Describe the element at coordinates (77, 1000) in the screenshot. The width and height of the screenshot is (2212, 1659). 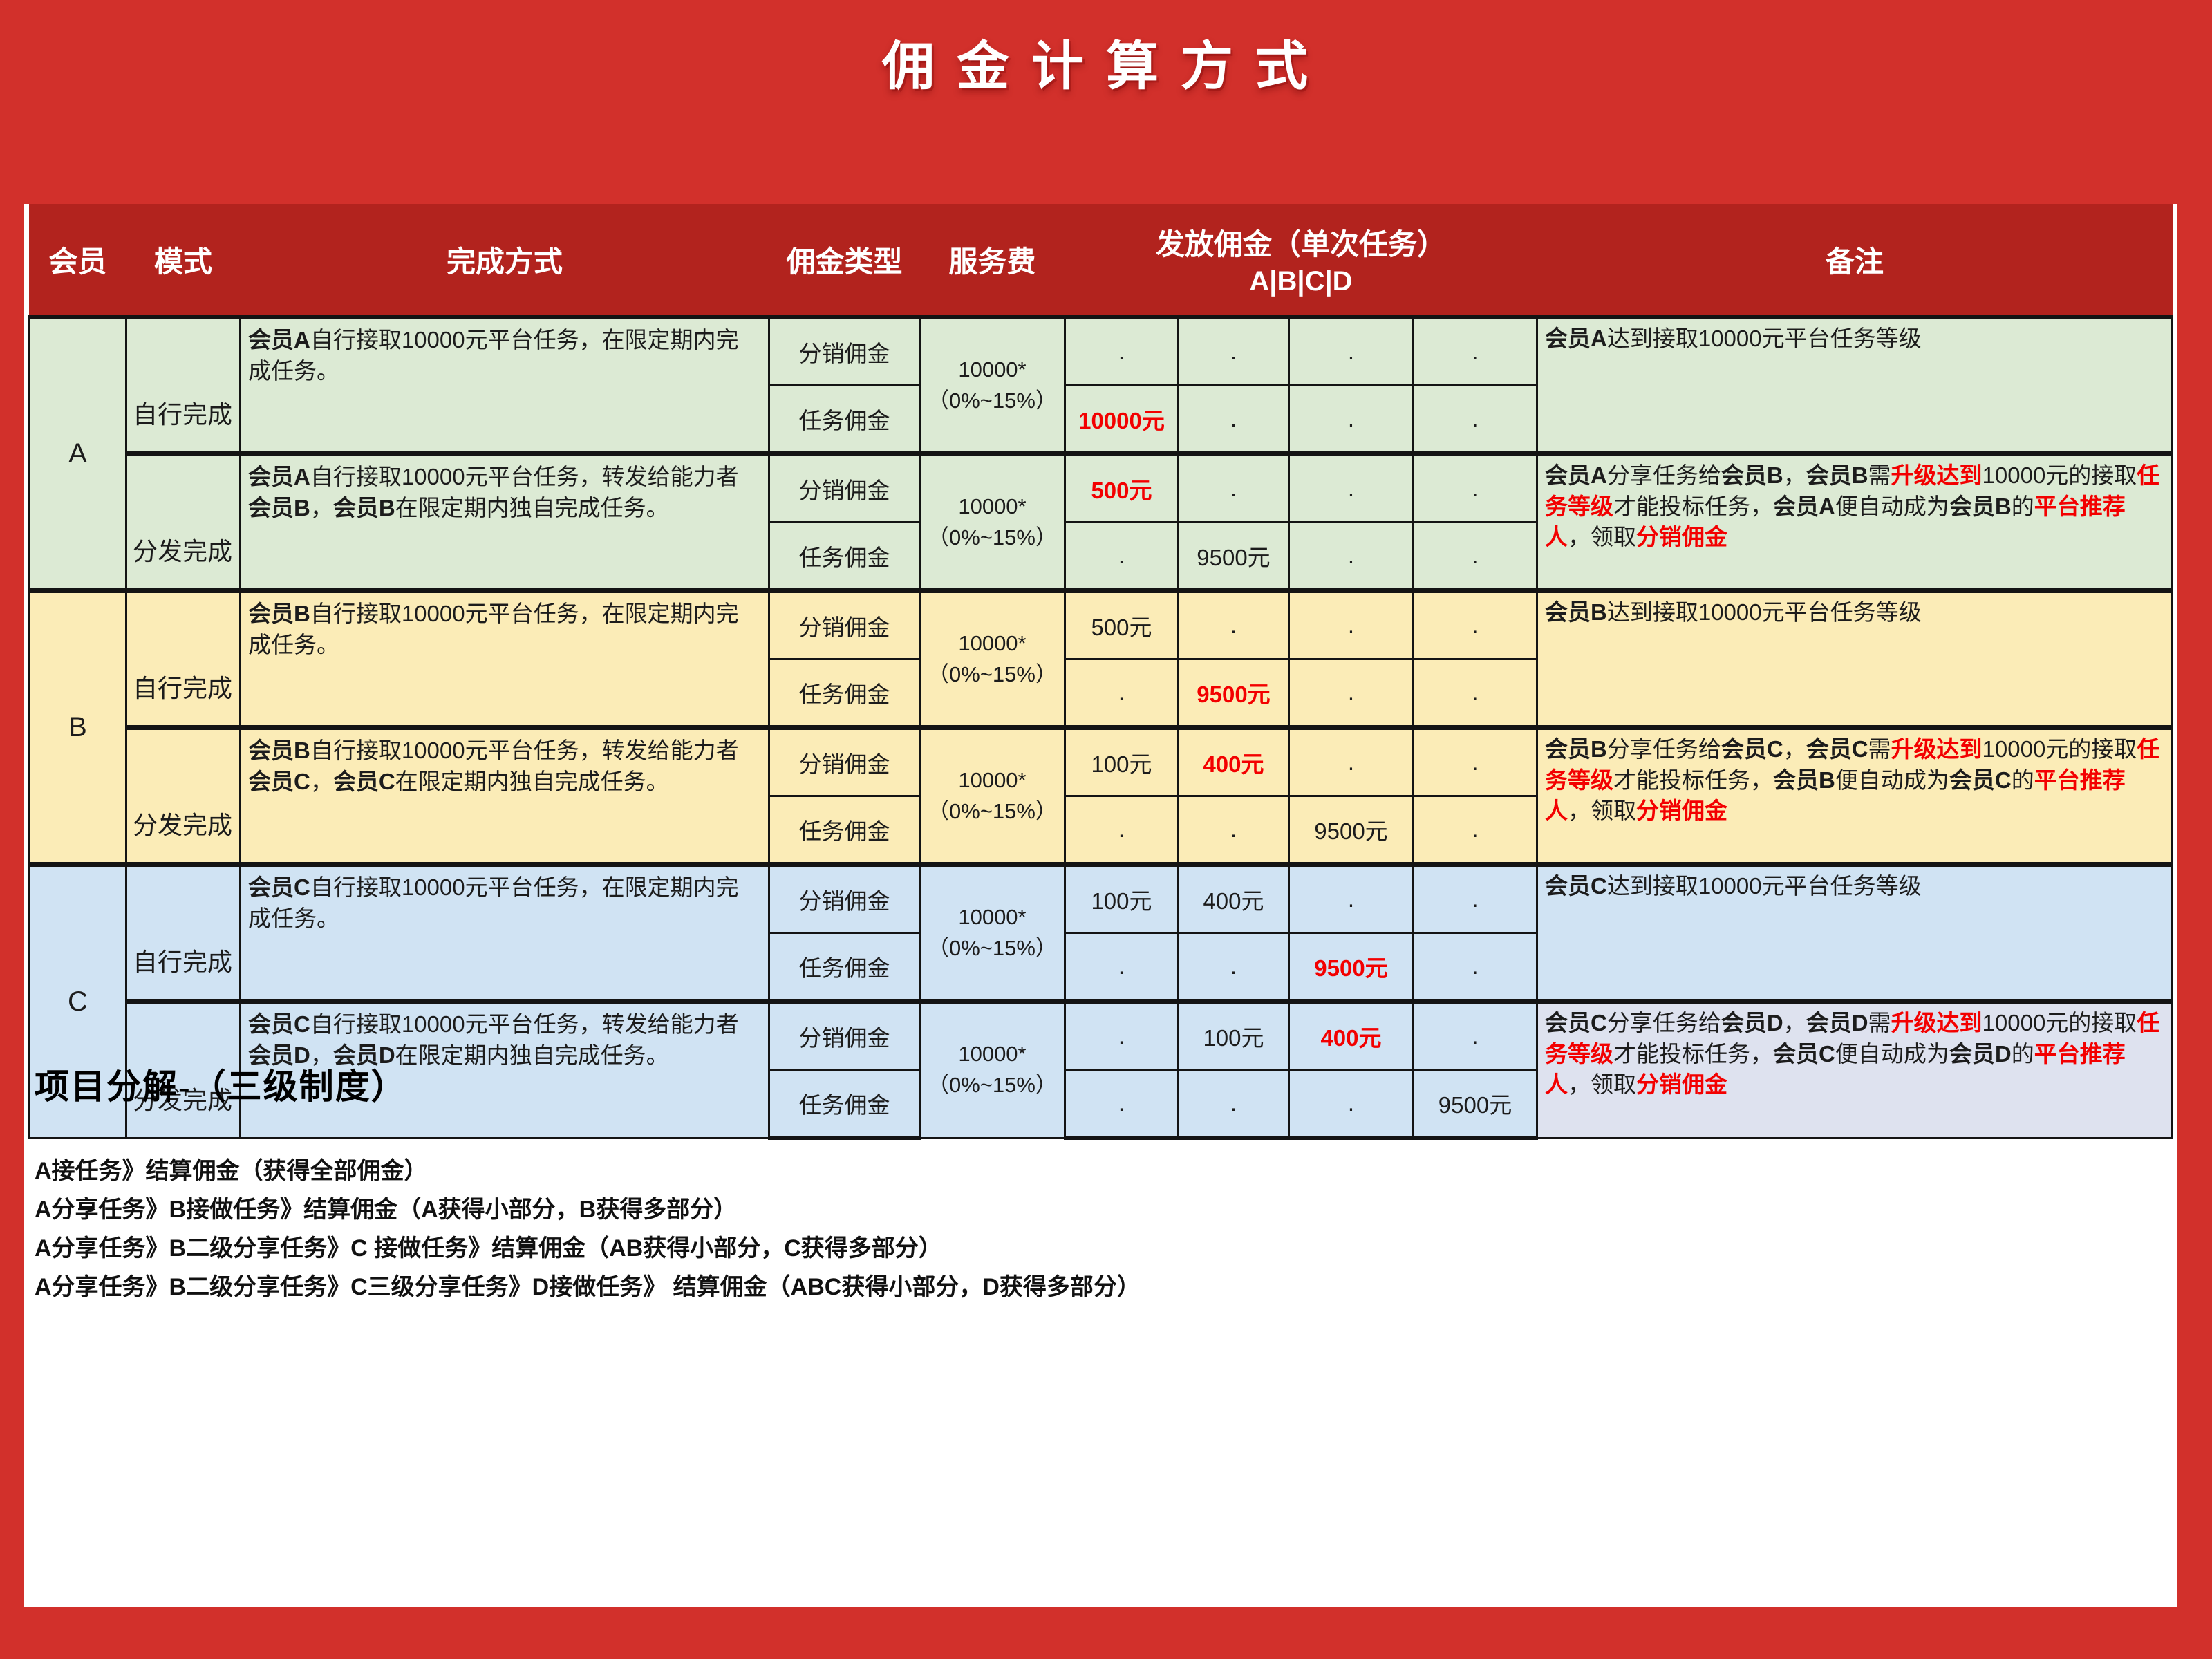
I see `member-cell: C` at that location.